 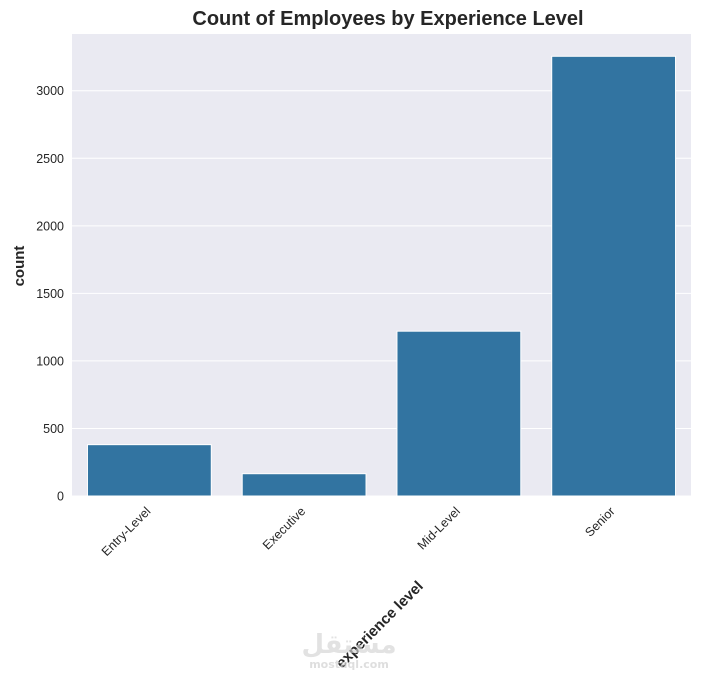 I want to click on bar-executive, so click(x=304, y=485).